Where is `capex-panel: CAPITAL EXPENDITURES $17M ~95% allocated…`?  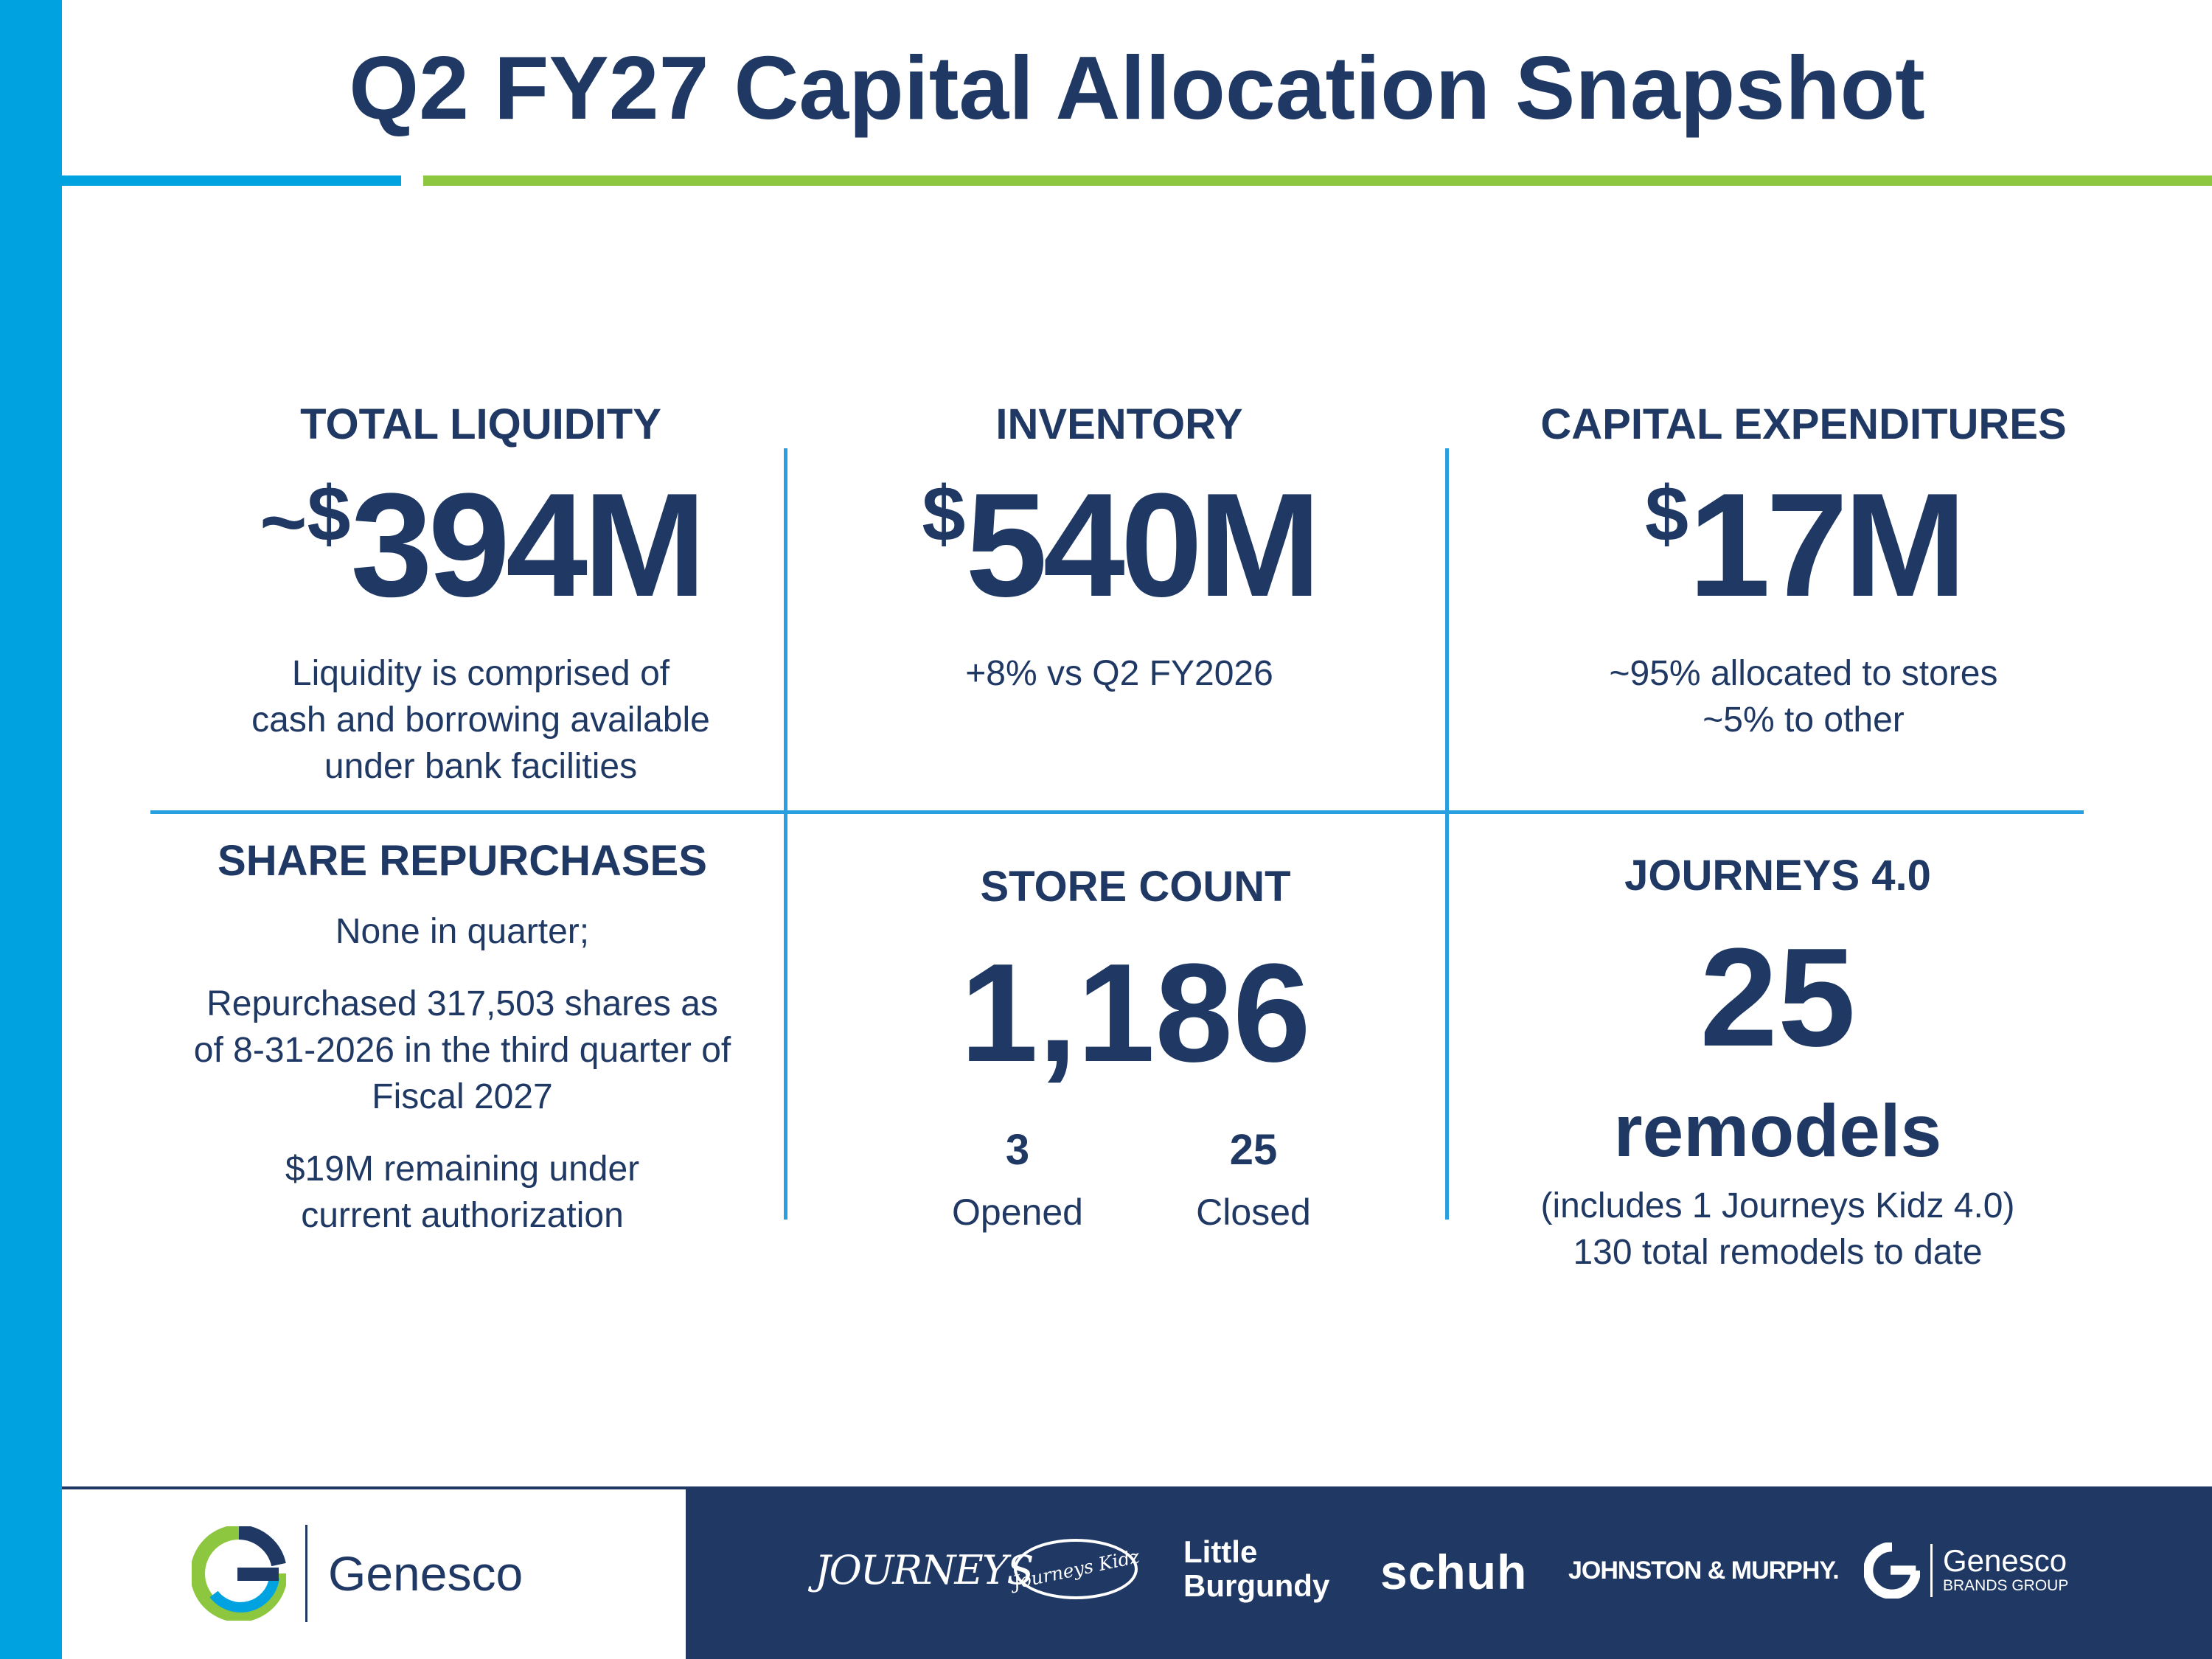
capex-panel: CAPITAL EXPENDITURES $17M ~95% allocated… is located at coordinates (1803, 571).